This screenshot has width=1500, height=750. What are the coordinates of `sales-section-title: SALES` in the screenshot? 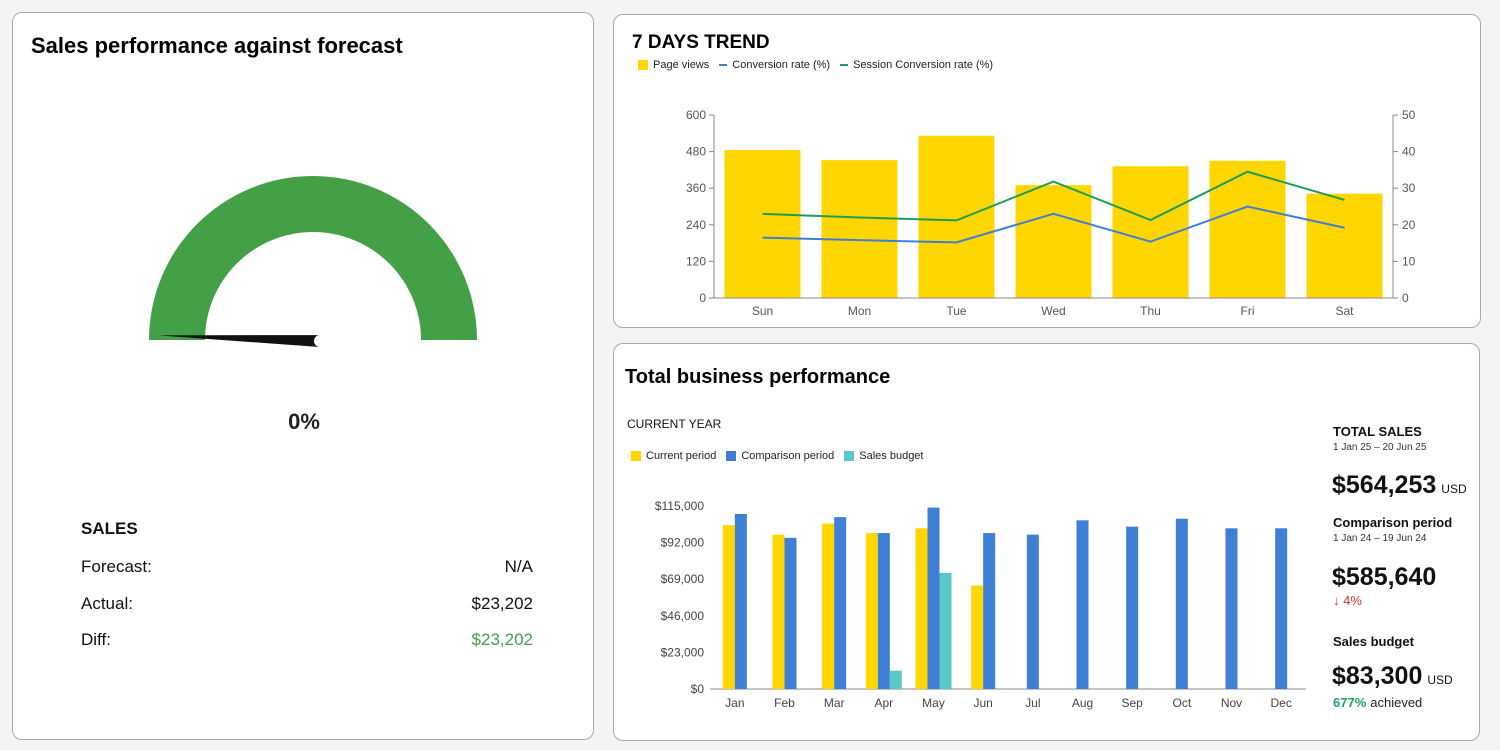 It's located at (109, 528).